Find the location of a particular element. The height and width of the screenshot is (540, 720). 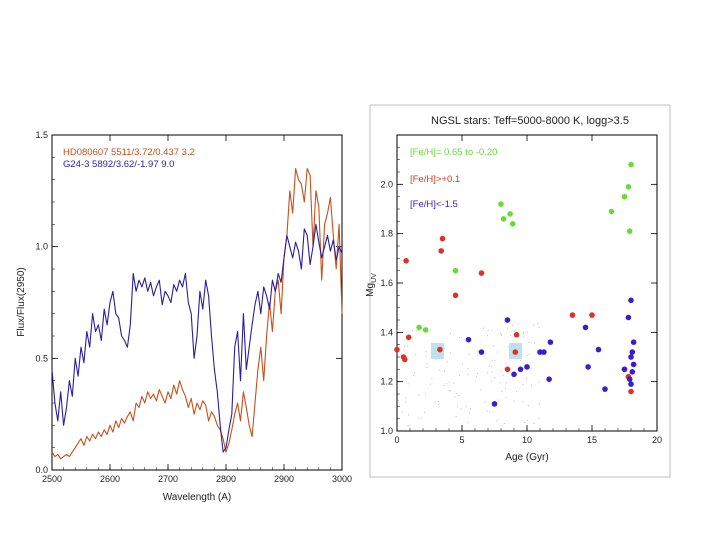

background-noise-dots is located at coordinates (468, 374).